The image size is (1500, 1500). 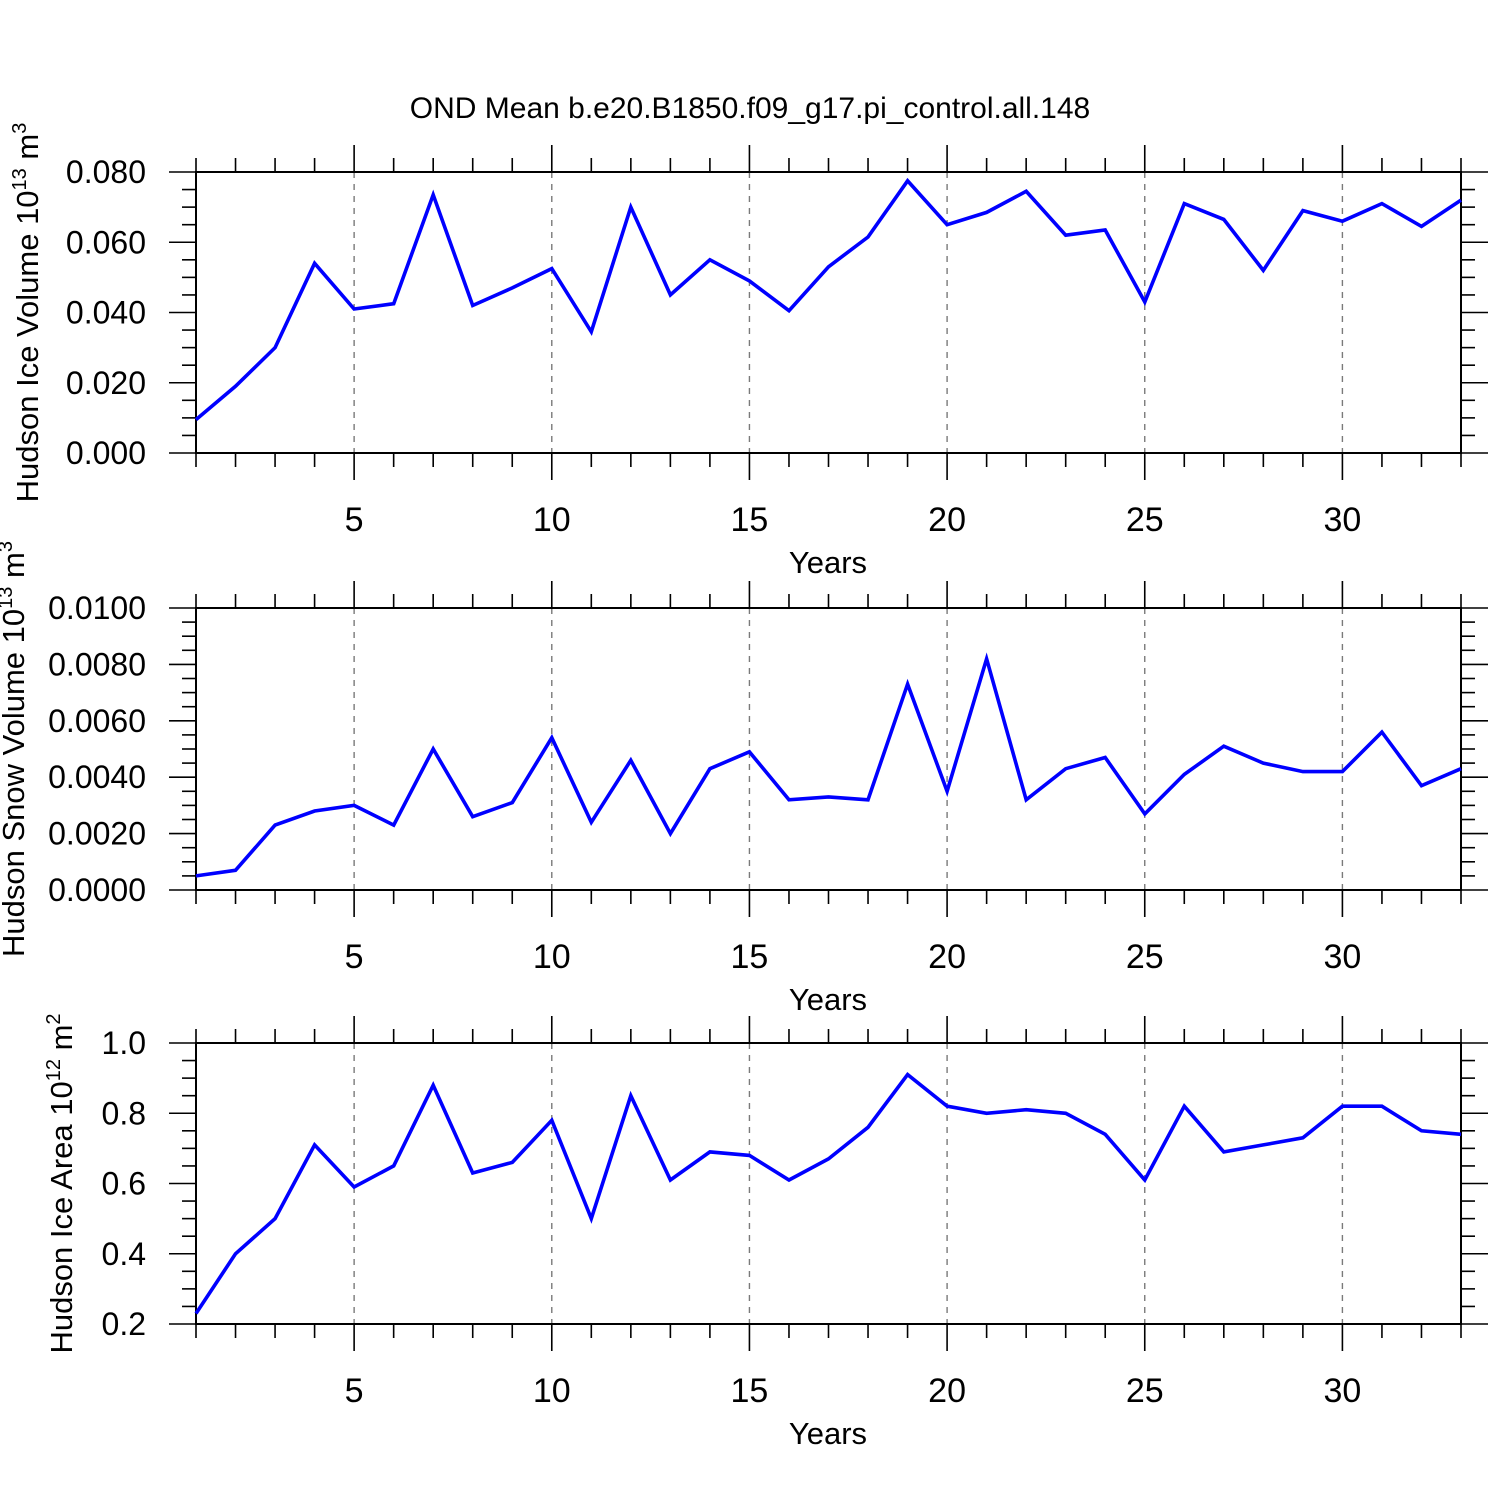 I want to click on y-tick-label: 0.020, so click(x=106, y=383).